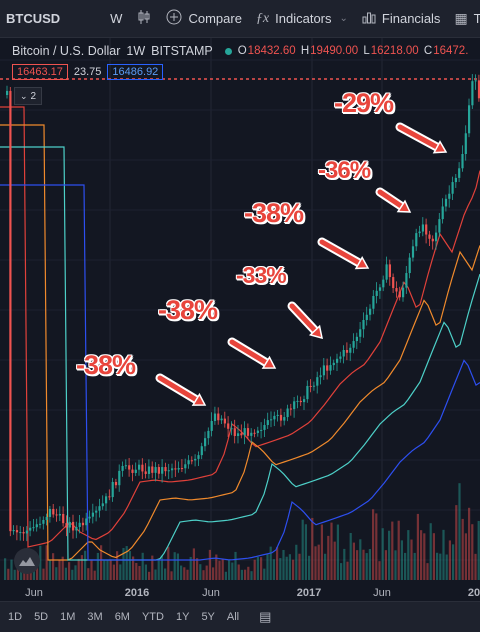  What do you see at coordinates (315, 332) in the screenshot?
I see `arrow-head` at bounding box center [315, 332].